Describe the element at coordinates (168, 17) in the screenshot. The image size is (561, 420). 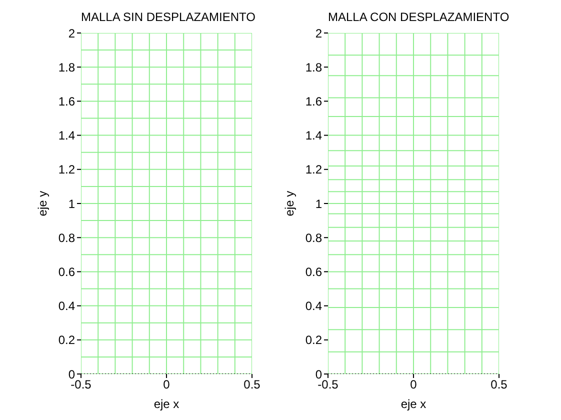
I see `chart-title: MALLA SIN DESPLAZAMIENTO` at that location.